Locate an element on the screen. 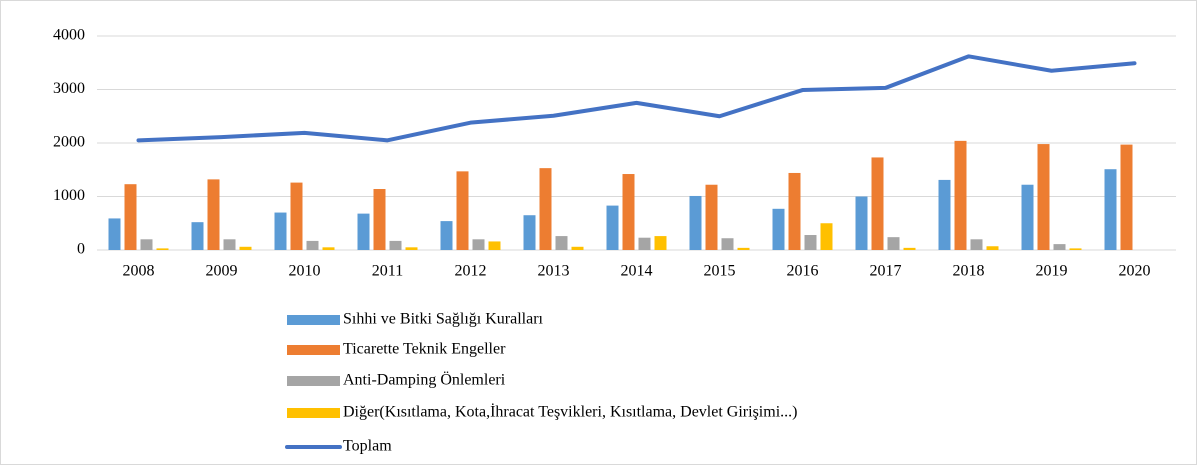 The width and height of the screenshot is (1197, 465). legend-label: Toplam is located at coordinates (367, 446).